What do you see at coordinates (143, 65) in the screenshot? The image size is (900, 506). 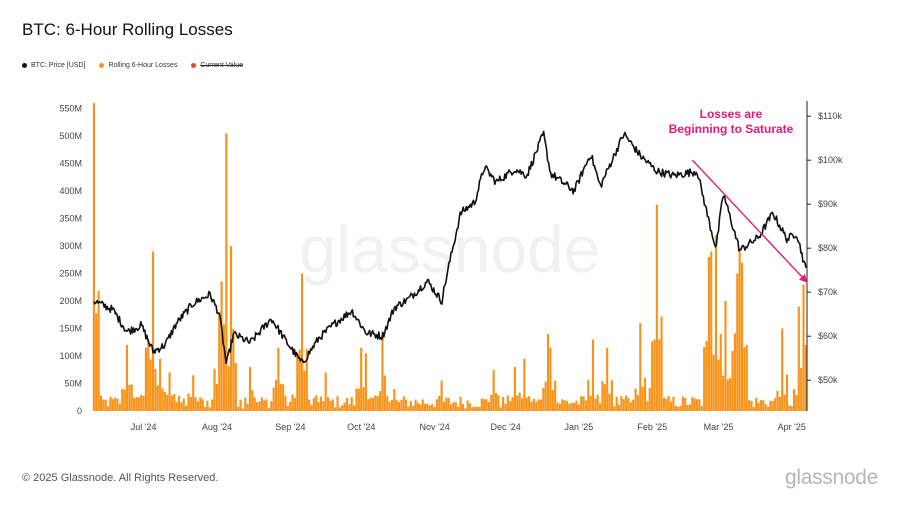 I see `legend-losses-label: Rolling 6-Hour Losses` at bounding box center [143, 65].